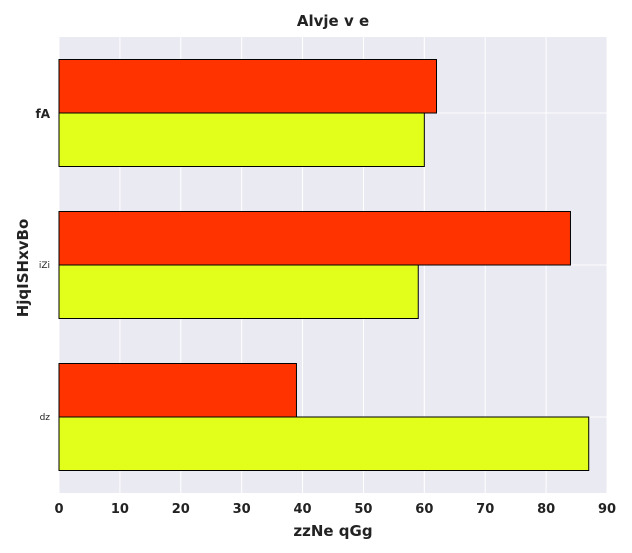  Describe the element at coordinates (335, 509) in the screenshot. I see `x-tick-labels: 0 10 20 30 40 50 60 70 80 90` at that location.